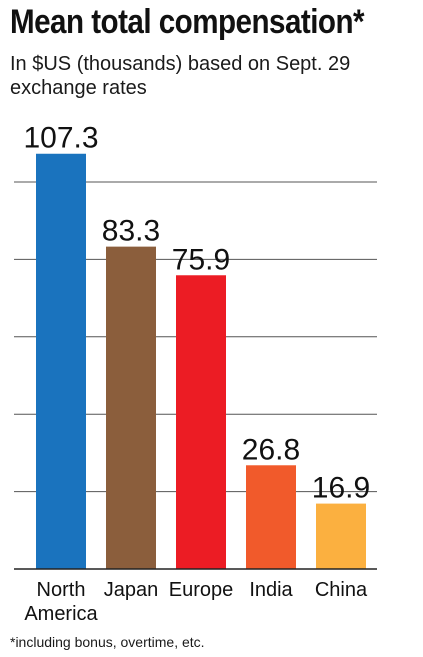 The image size is (423, 657). What do you see at coordinates (341, 488) in the screenshot?
I see `value-label-china: 16.9` at bounding box center [341, 488].